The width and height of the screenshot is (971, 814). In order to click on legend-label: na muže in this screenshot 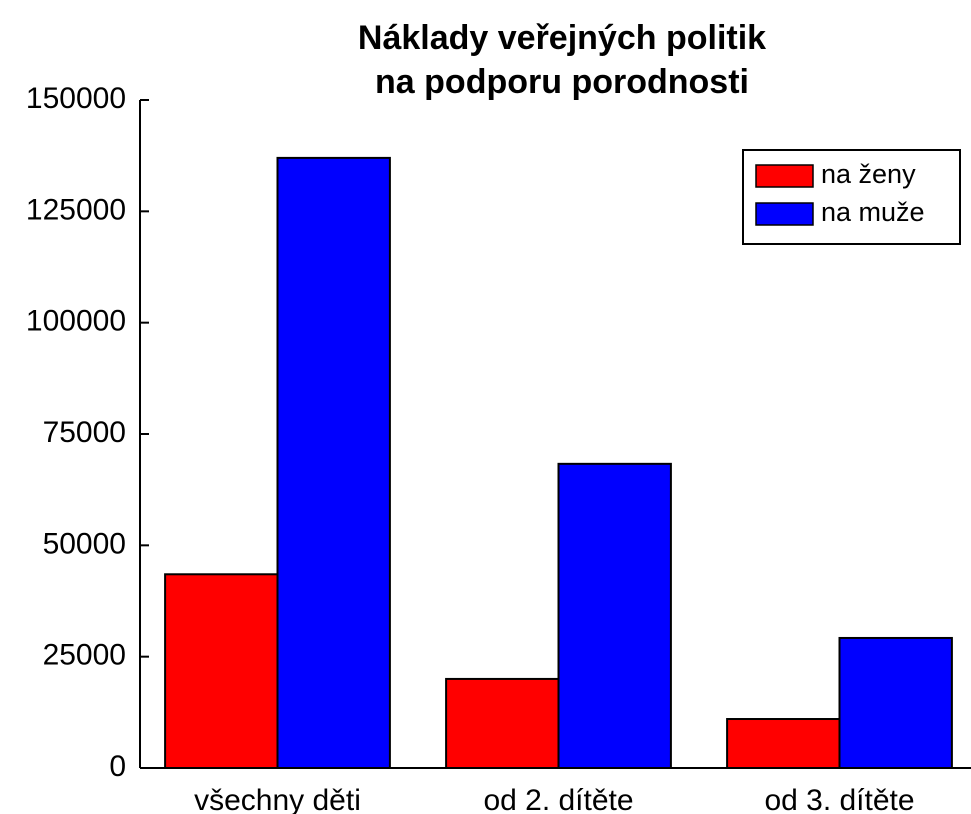, I will do `click(873, 212)`.